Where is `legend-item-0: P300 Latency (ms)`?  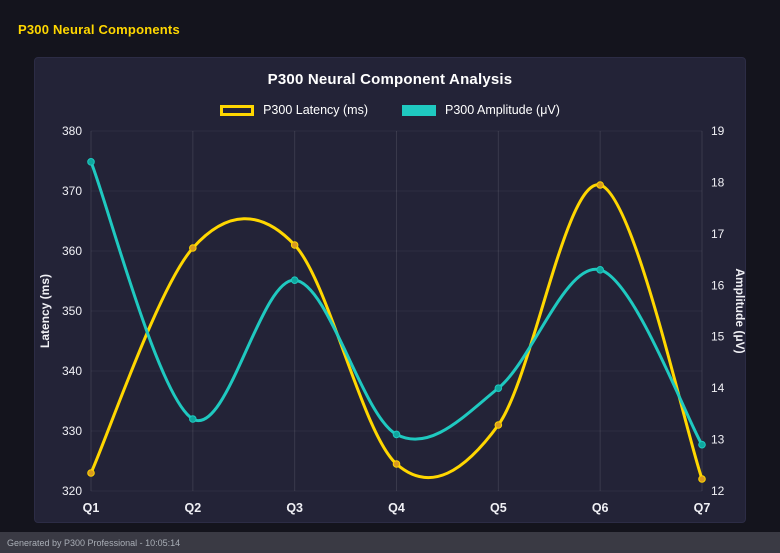 legend-item-0: P300 Latency (ms) is located at coordinates (294, 110).